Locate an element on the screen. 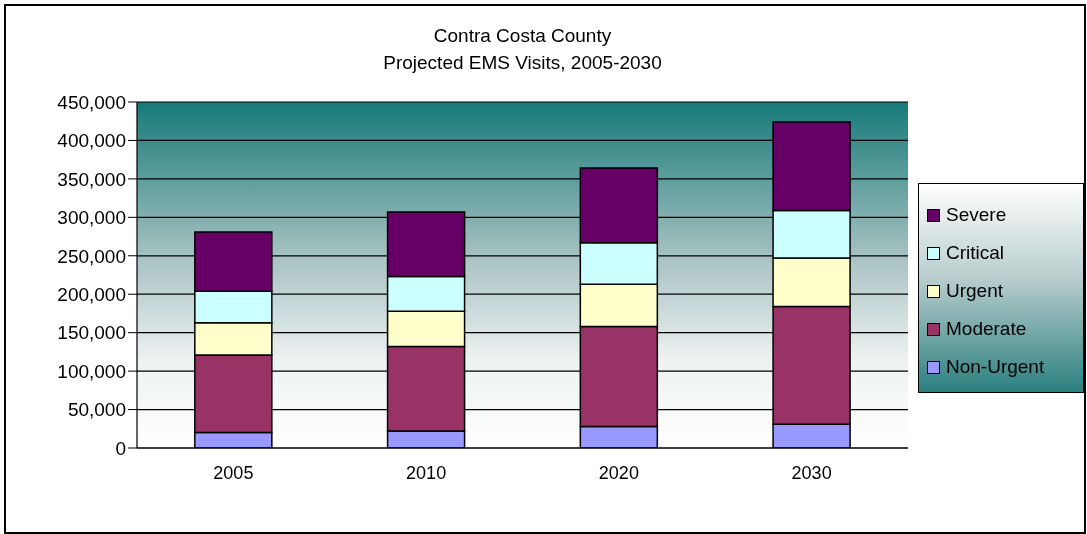  y-tick-label: 50,000 is located at coordinates (96, 410).